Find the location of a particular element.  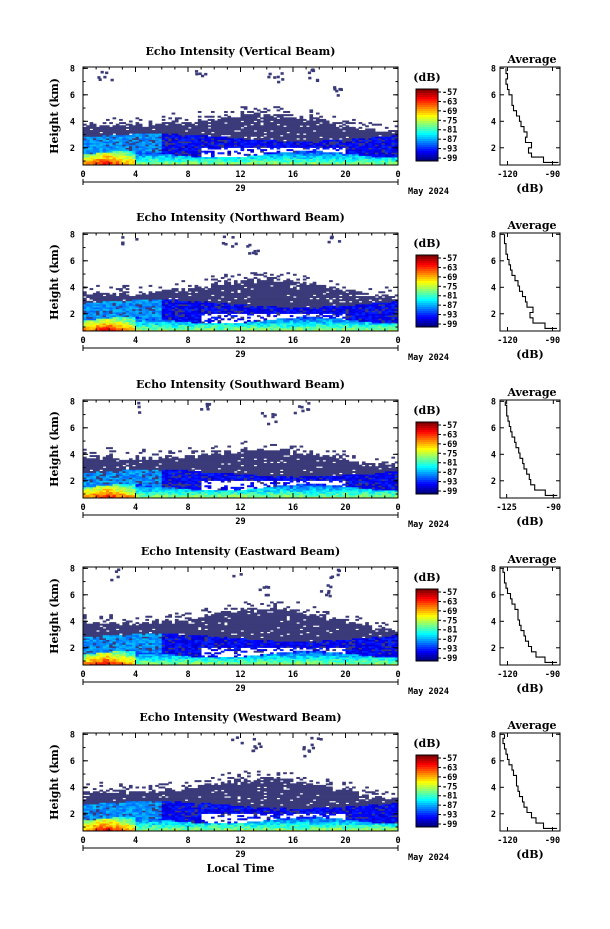

colorbar-frame is located at coordinates (427, 125).